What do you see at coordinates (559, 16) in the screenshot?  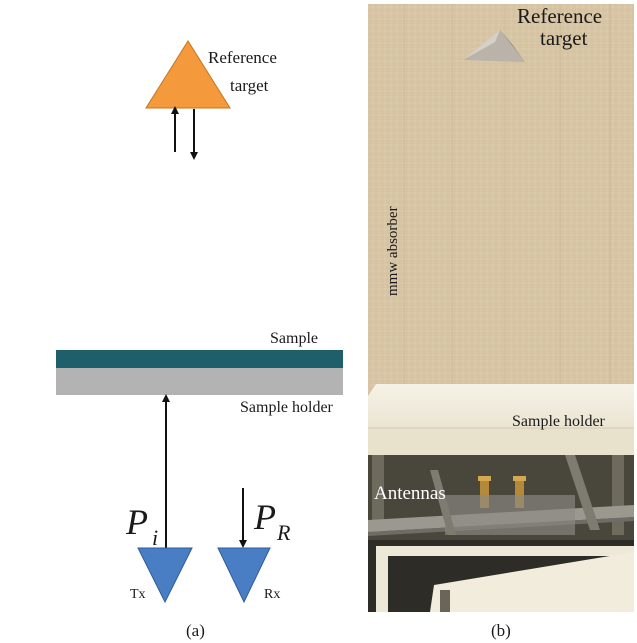 I see `b-ref-target-line1: Reference` at bounding box center [559, 16].